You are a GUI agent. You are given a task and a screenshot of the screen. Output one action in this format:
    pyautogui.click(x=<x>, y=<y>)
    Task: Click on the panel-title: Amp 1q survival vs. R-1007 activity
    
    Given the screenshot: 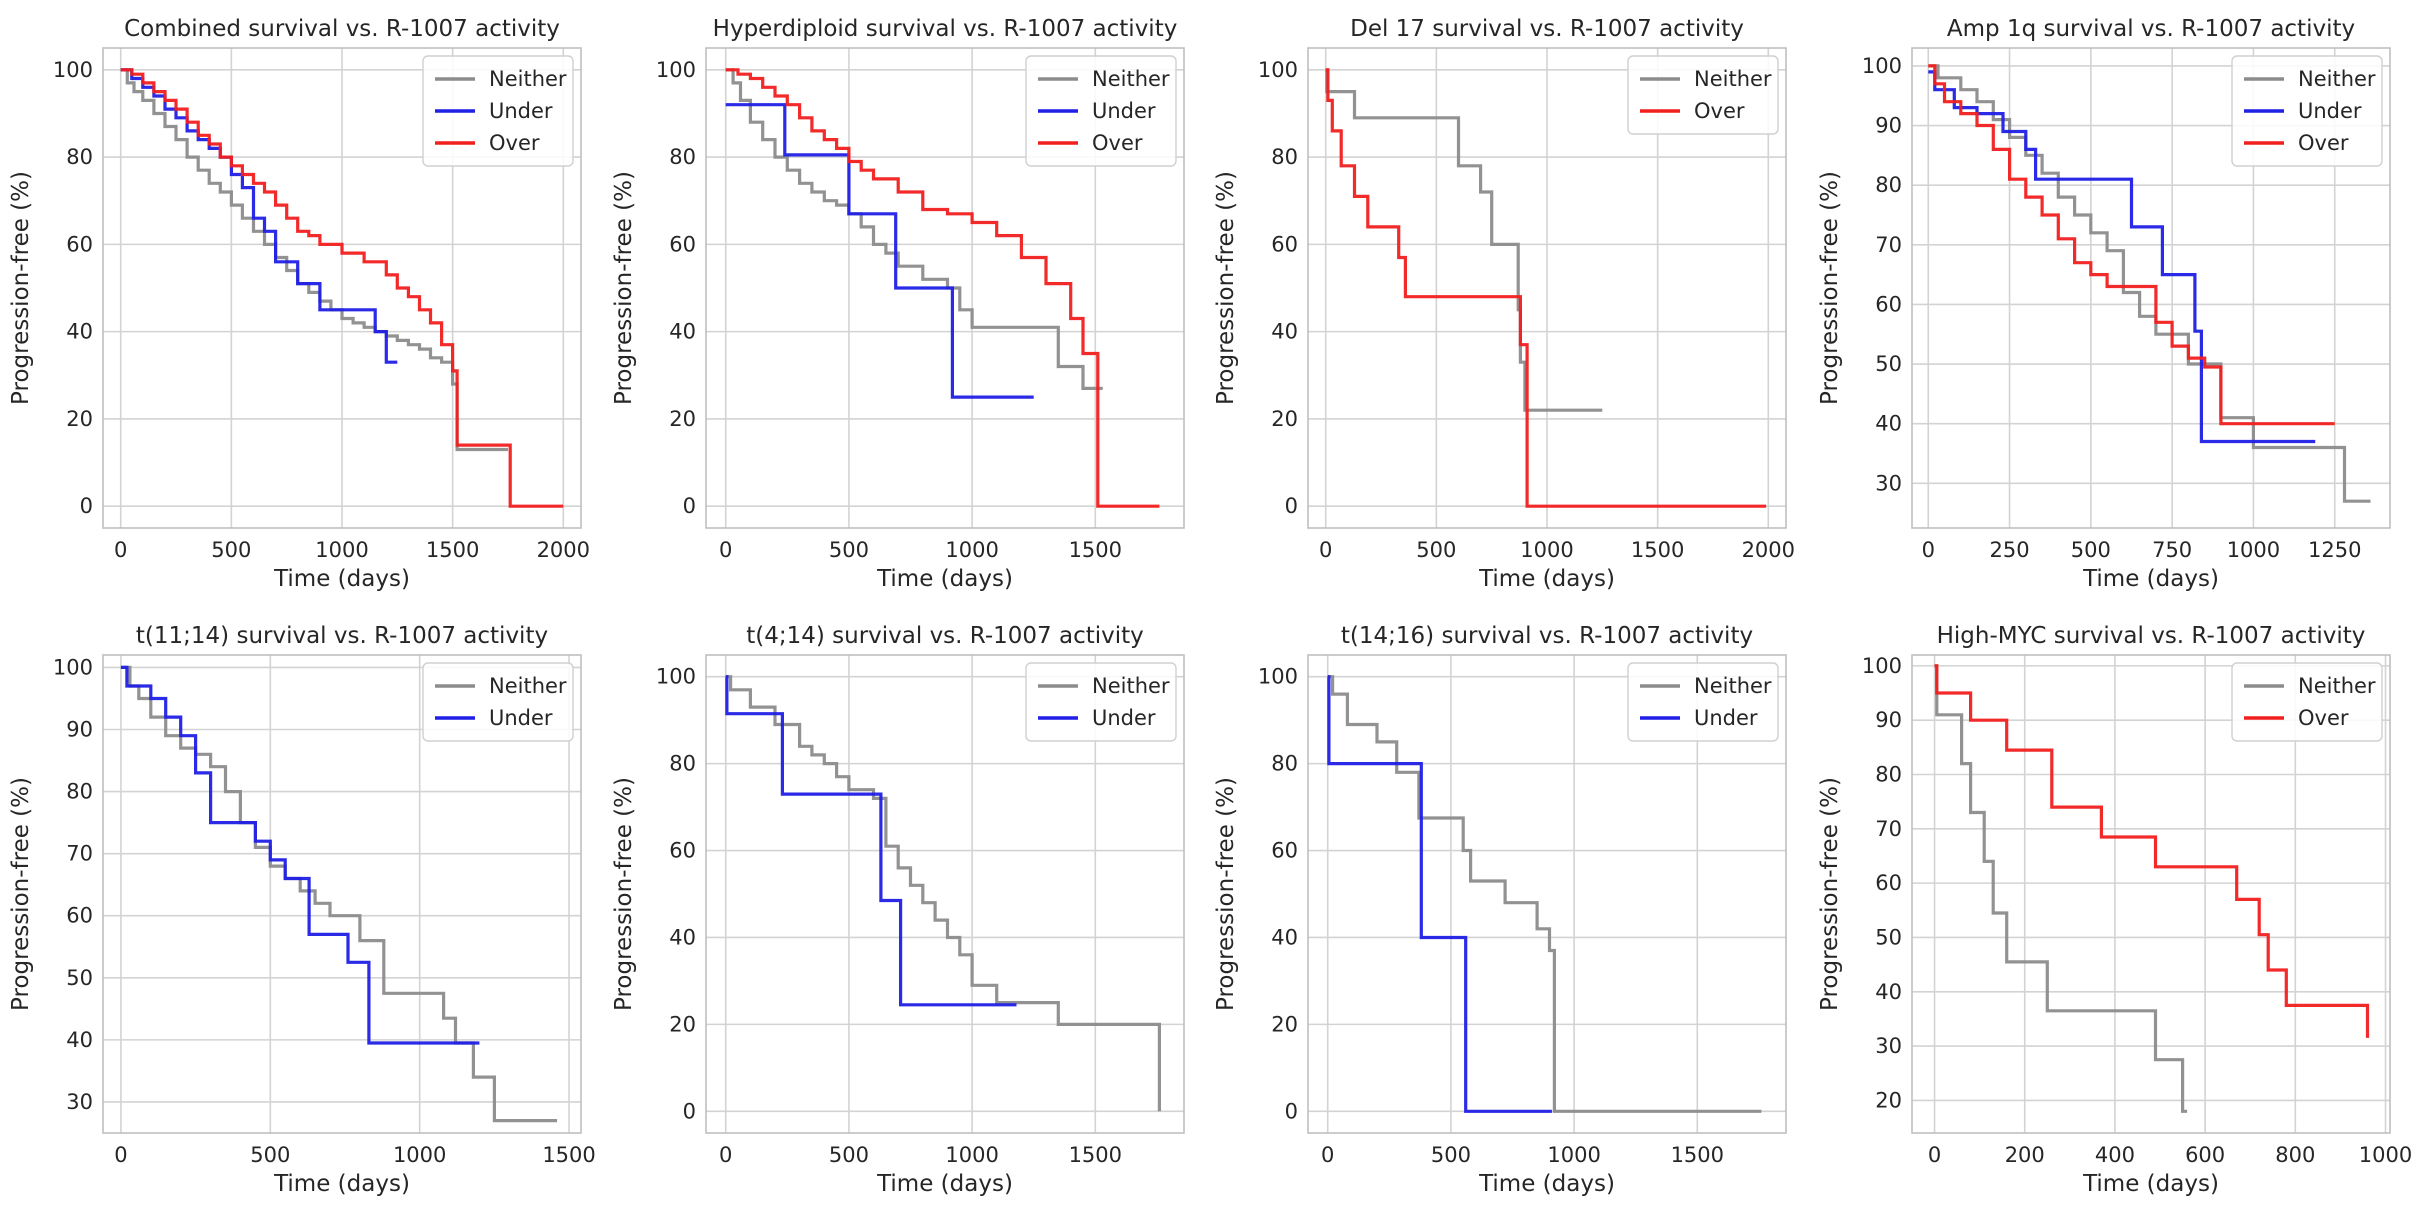 What is the action you would take?
    pyautogui.click(x=2151, y=29)
    